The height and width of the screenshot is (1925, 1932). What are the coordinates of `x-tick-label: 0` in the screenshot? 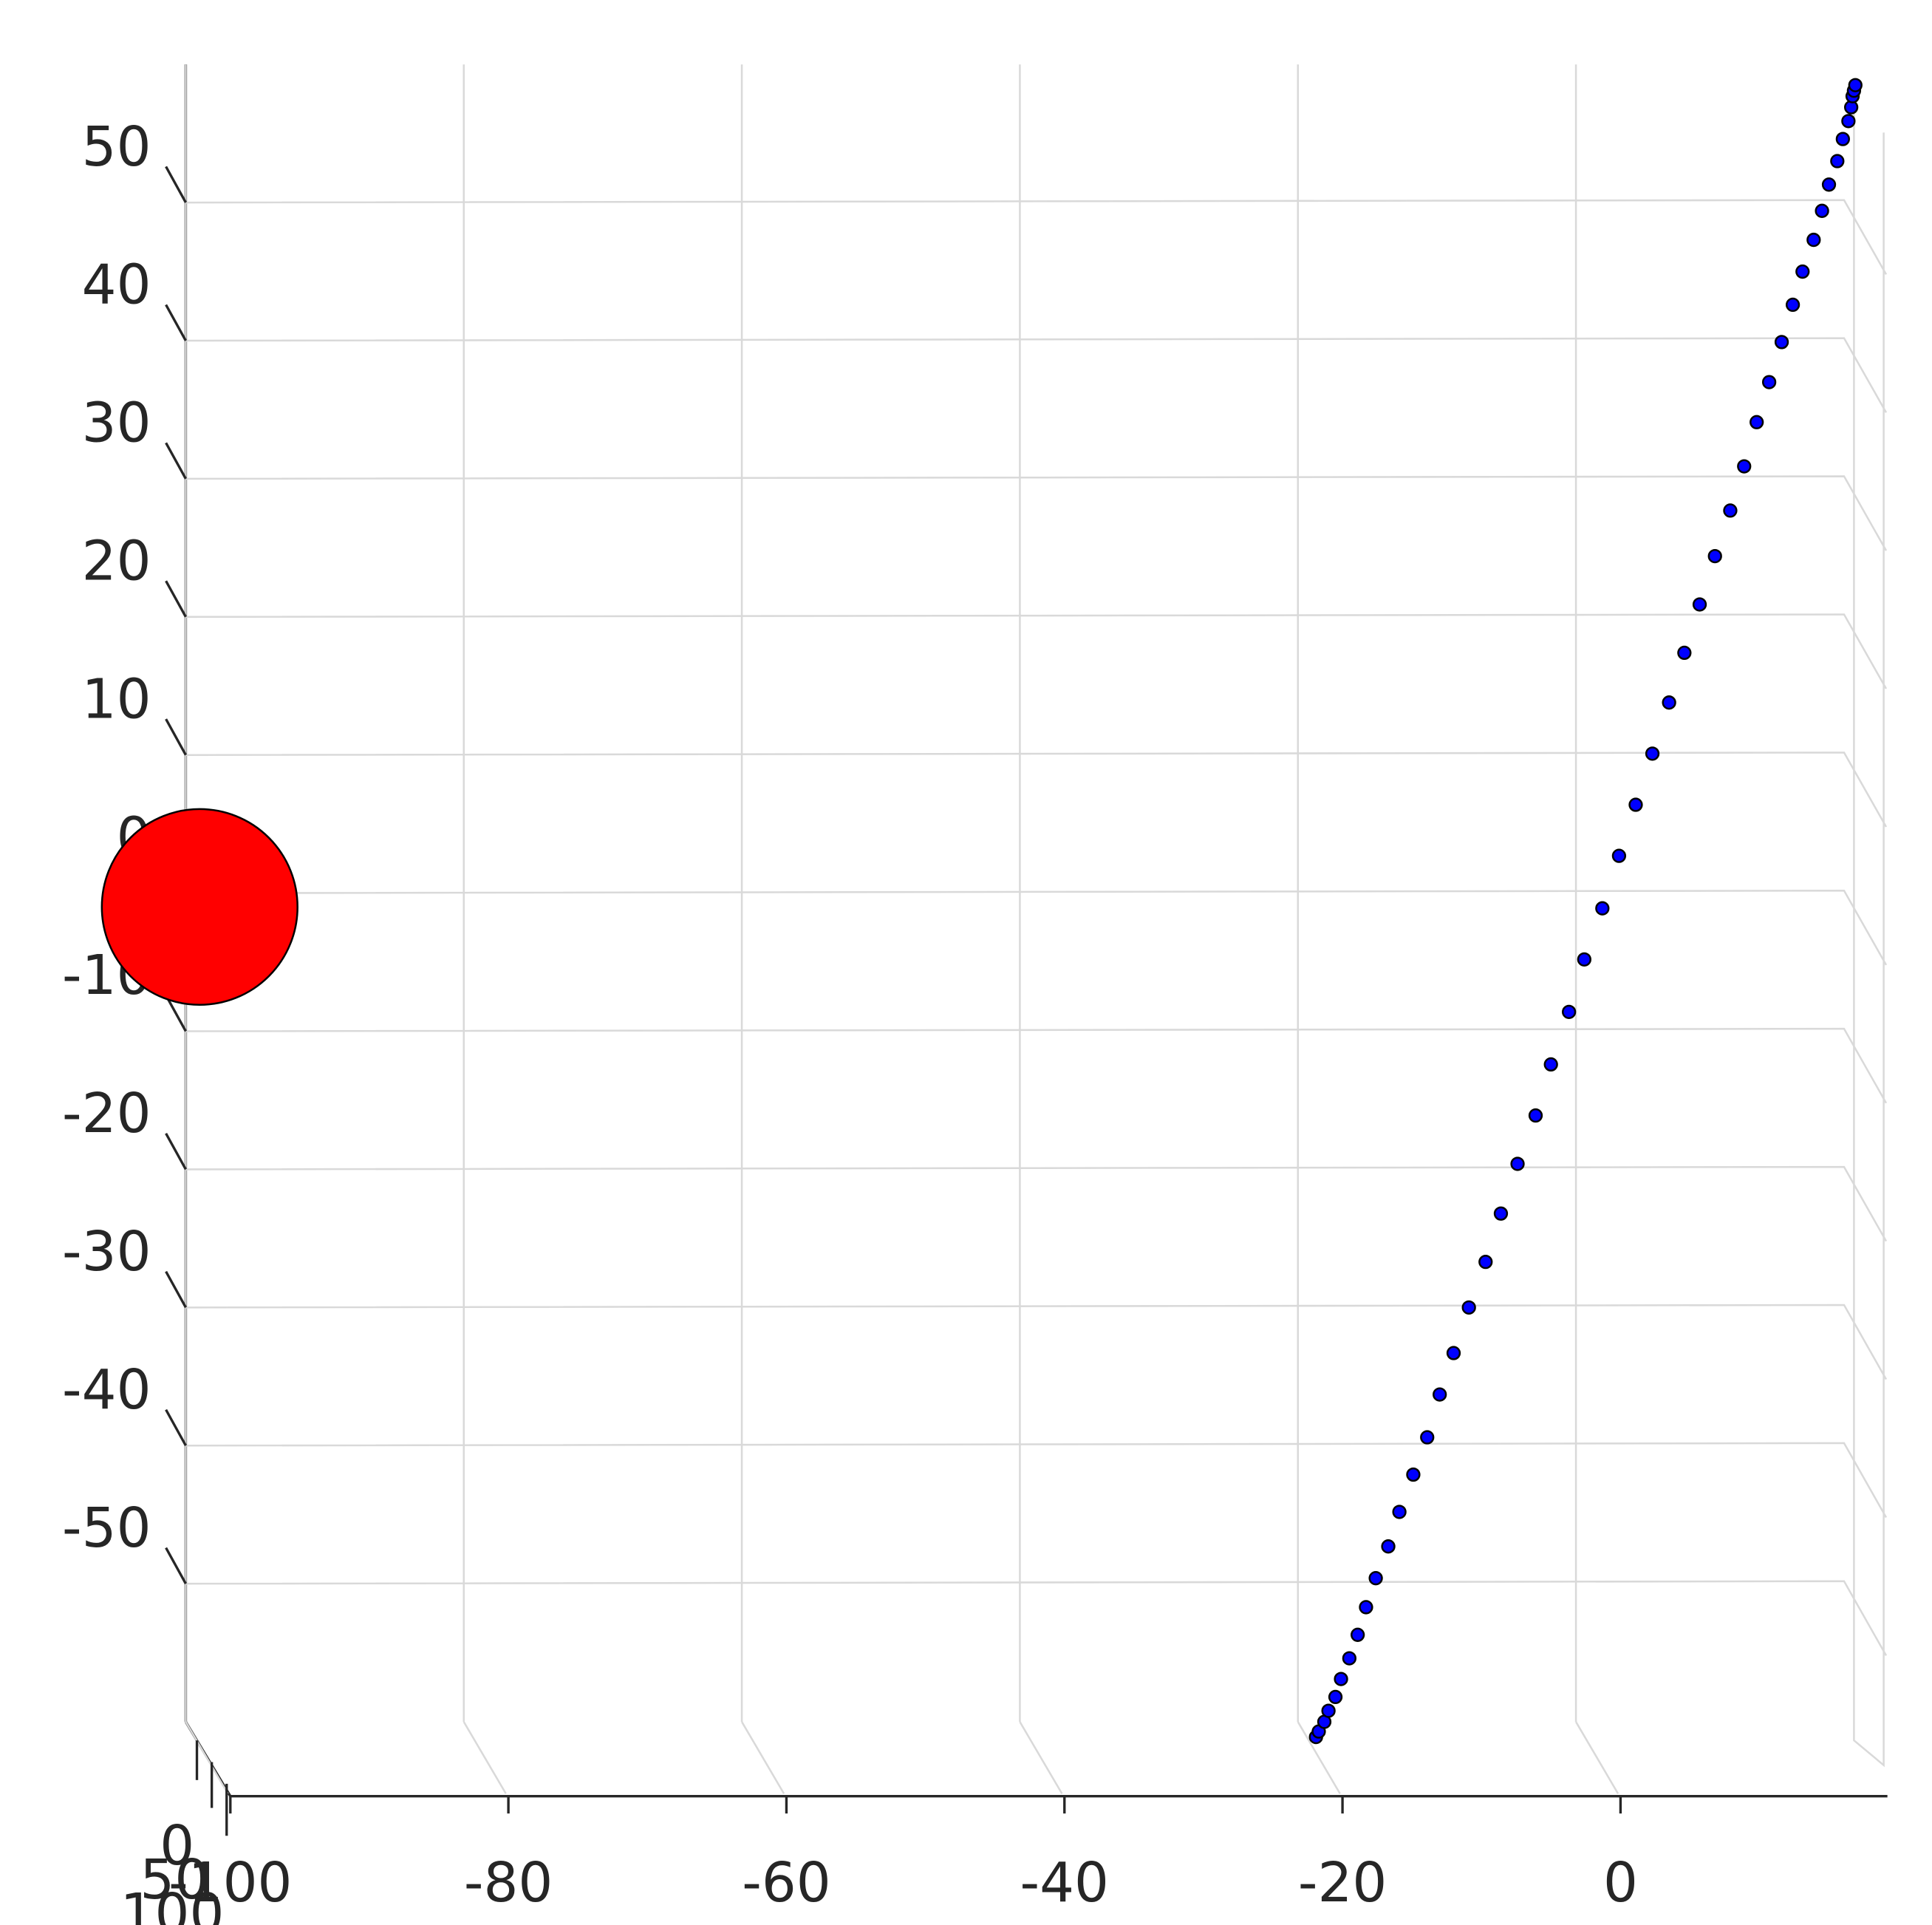 It's located at (1621, 1883).